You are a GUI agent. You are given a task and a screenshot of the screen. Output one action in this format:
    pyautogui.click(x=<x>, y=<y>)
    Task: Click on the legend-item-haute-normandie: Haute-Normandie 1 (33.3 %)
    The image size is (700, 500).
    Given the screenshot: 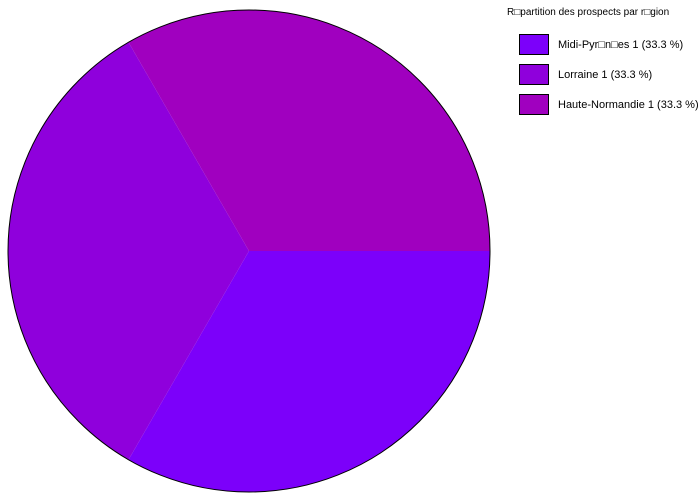 What is the action you would take?
    pyautogui.click(x=609, y=104)
    